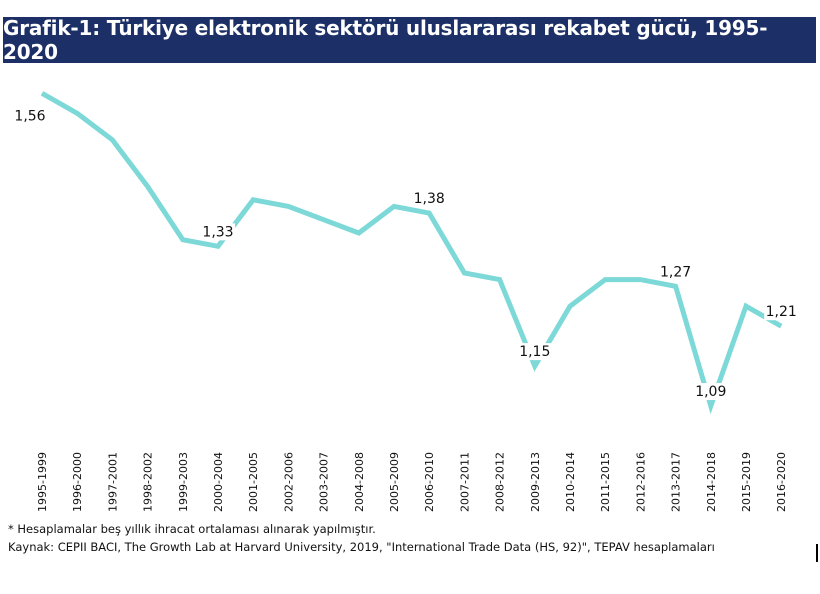  What do you see at coordinates (605, 482) in the screenshot?
I see `x-tick-label: 2011-2015` at bounding box center [605, 482].